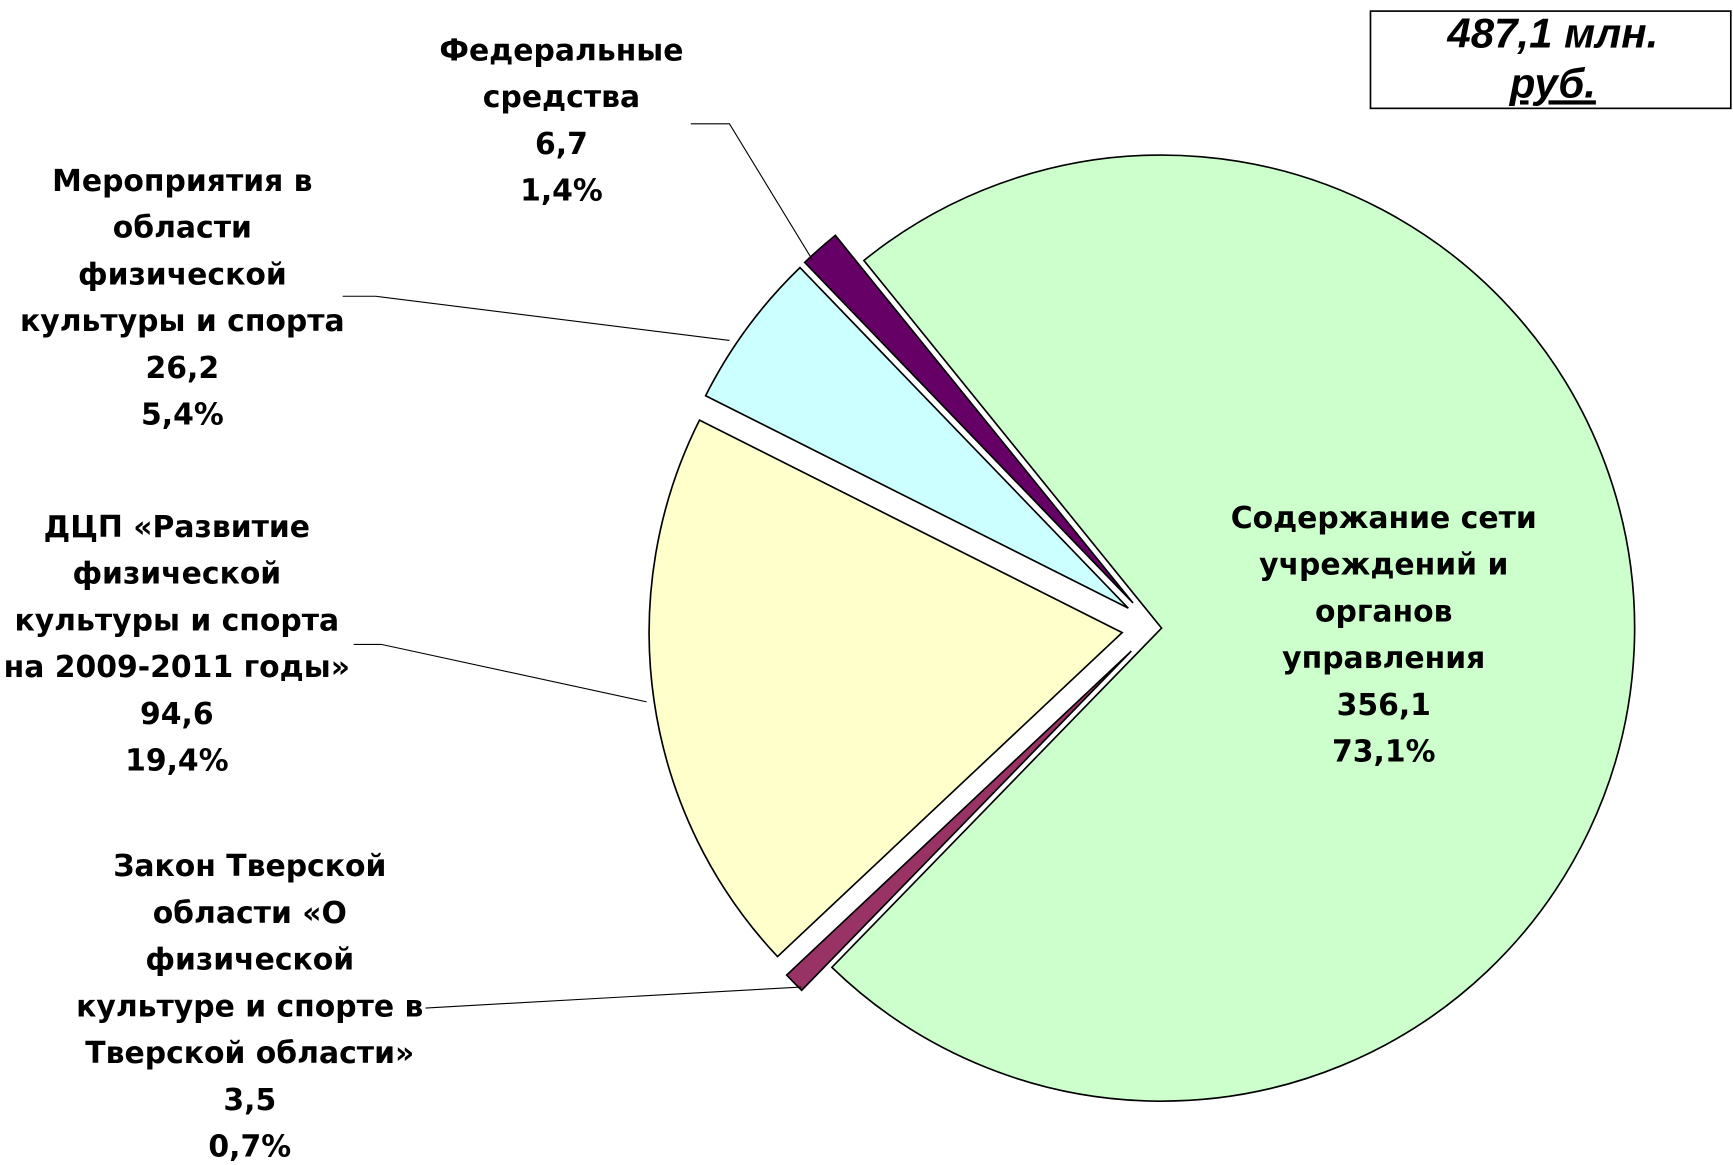 Image resolution: width=1733 pixels, height=1165 pixels. What do you see at coordinates (1384, 612) in the screenshot?
I see `slice-label: органов` at bounding box center [1384, 612].